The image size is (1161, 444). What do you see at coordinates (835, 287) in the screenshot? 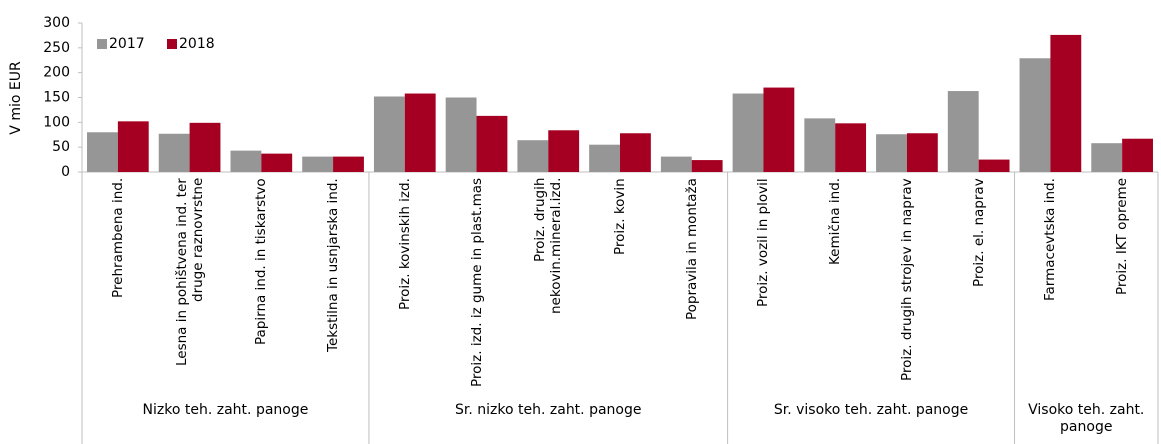
I see `x-tick-label: Kemična ind.` at bounding box center [835, 287].